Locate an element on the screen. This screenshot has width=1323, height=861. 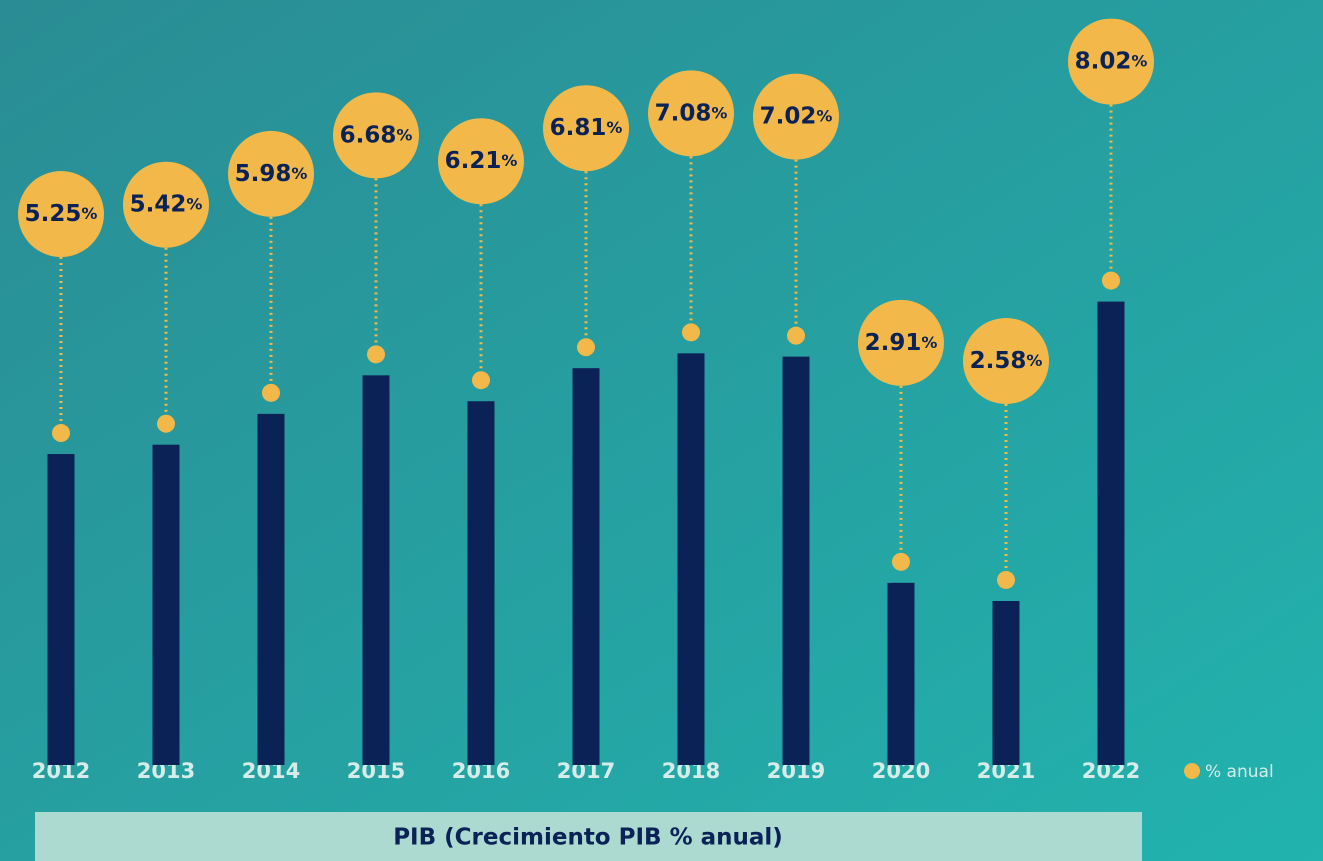
value-label: 2.58% is located at coordinates (1006, 360).